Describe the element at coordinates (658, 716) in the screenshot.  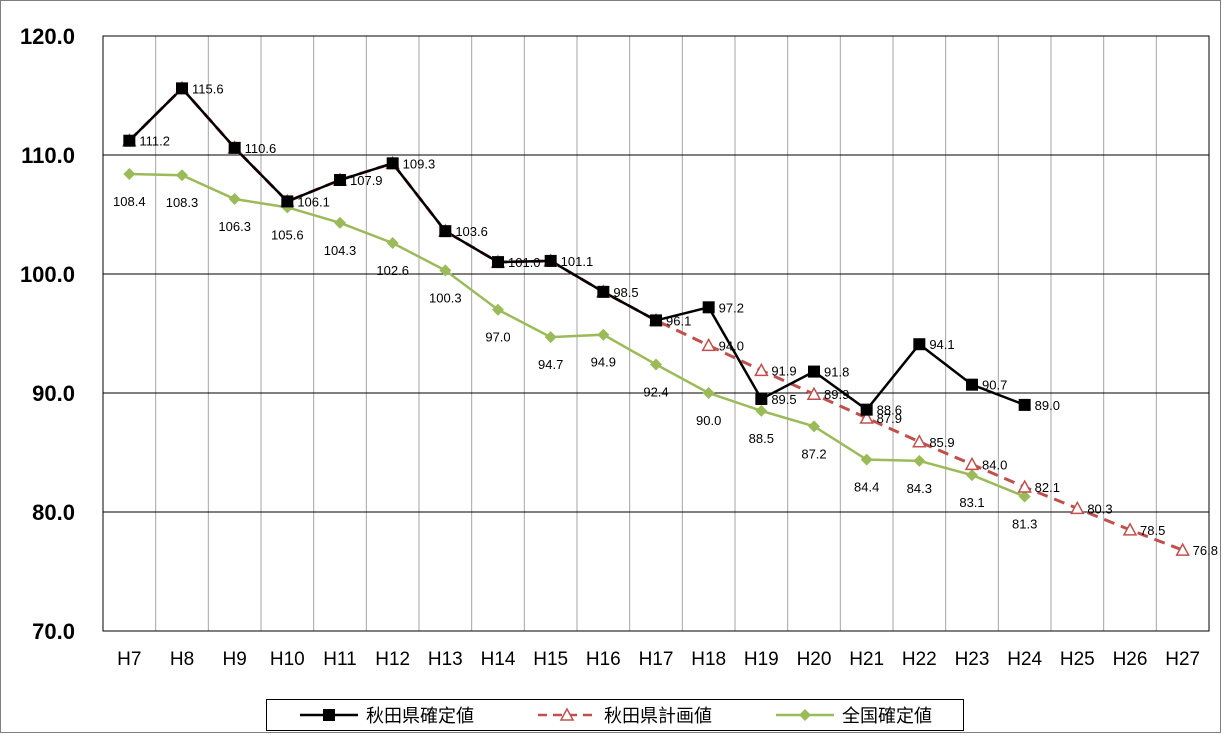
I see `legend-label: 秋田県計画値` at that location.